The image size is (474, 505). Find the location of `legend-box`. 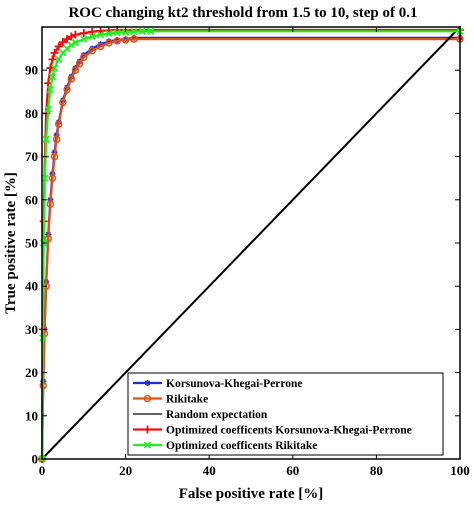

legend-box is located at coordinates (285, 414).